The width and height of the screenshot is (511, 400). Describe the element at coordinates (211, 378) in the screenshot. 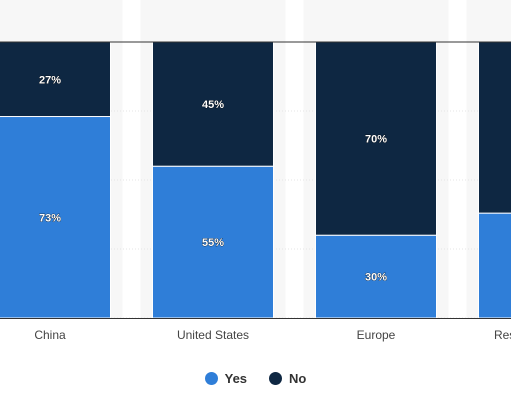

I see `legend-marker-yes` at that location.